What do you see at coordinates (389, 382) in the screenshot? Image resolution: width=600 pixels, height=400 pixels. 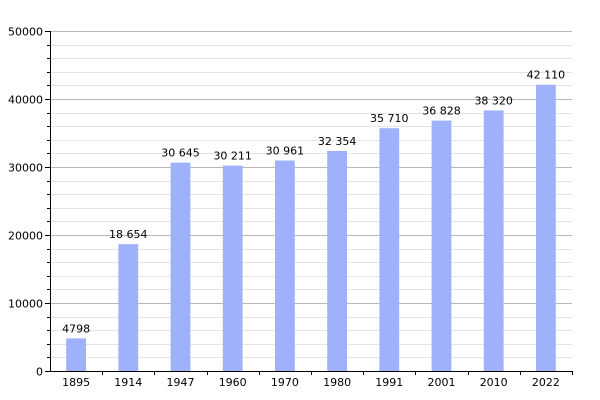 I see `x-tick-label-1991: 1991` at bounding box center [389, 382].